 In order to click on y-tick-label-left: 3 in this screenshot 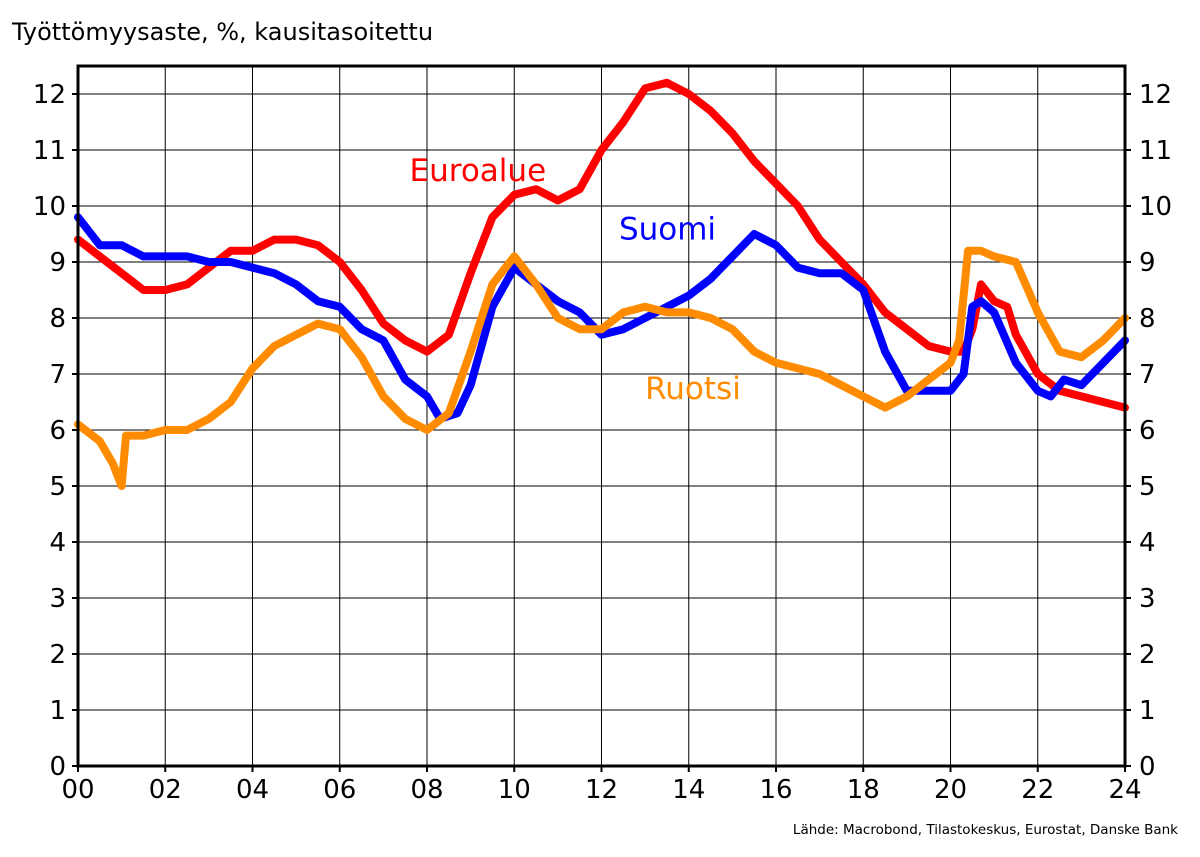, I will do `click(57, 599)`.